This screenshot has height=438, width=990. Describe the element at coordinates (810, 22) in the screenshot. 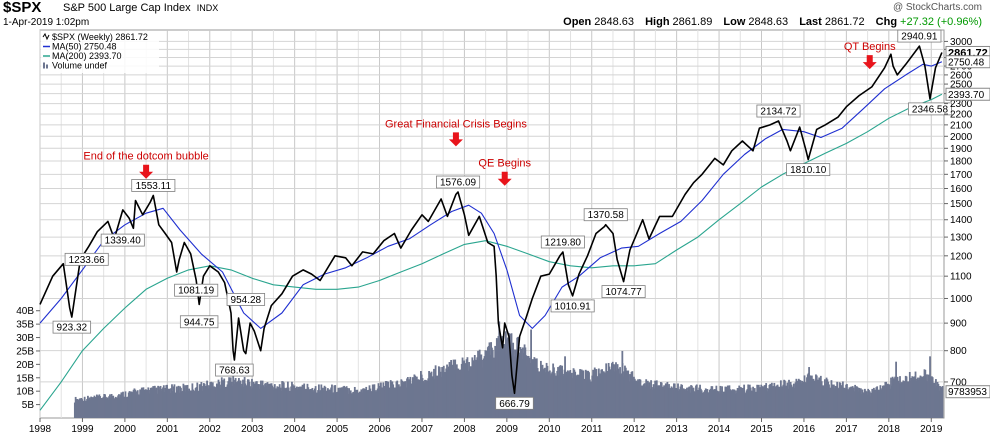

I see `last-label: Last` at that location.